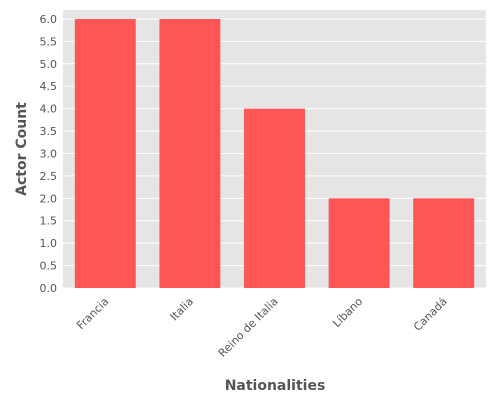 The width and height of the screenshot is (500, 400). What do you see at coordinates (49, 19) in the screenshot?
I see `y-tick-label: 6.0` at bounding box center [49, 19].